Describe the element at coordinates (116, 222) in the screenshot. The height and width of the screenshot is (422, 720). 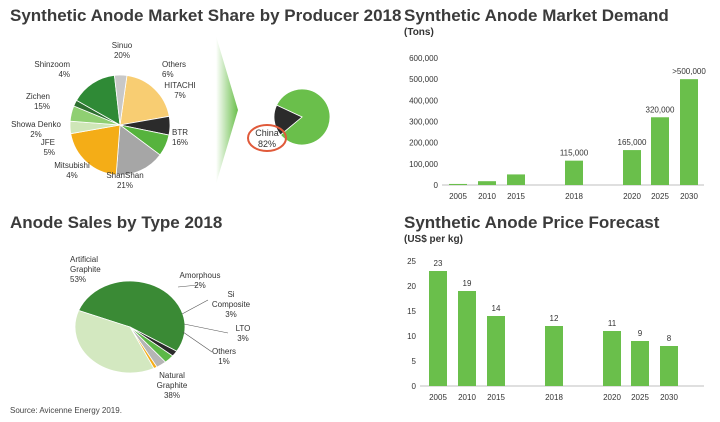
I see `anode-sales-title: Anode Sales by Type 2018` at that location.